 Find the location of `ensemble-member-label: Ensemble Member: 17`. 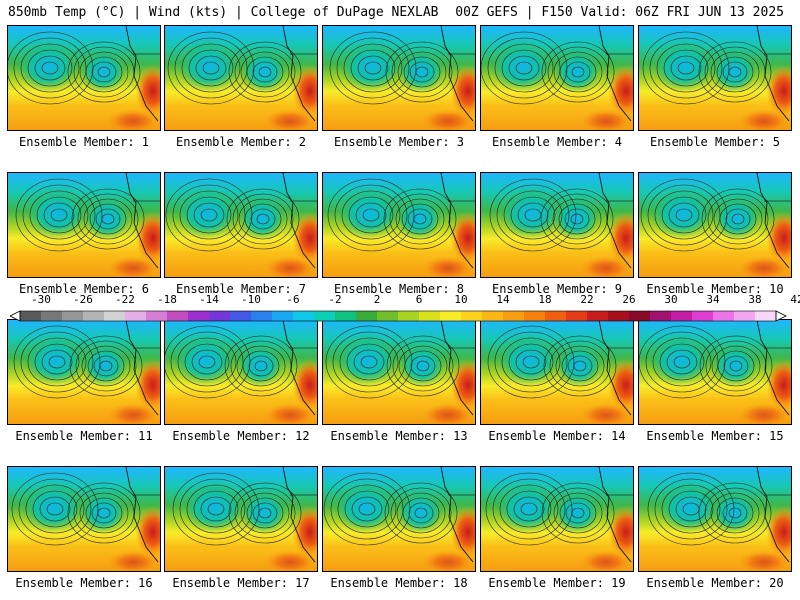

ensemble-member-label: Ensemble Member: 17 is located at coordinates (241, 583).